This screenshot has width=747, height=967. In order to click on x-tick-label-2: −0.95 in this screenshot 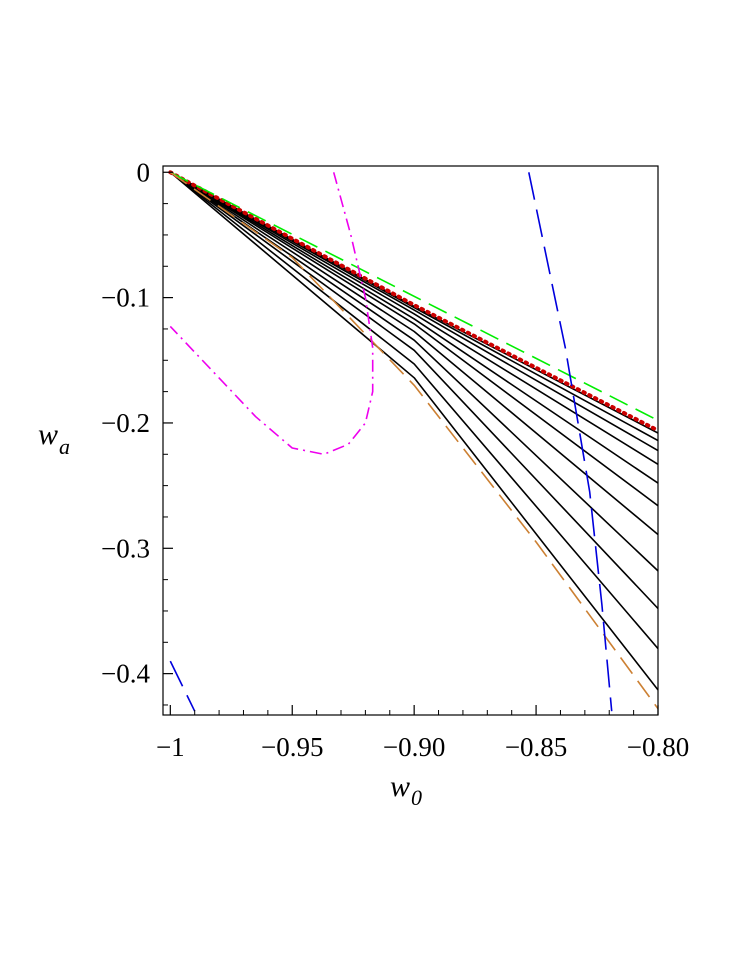, I will do `click(292, 747)`.